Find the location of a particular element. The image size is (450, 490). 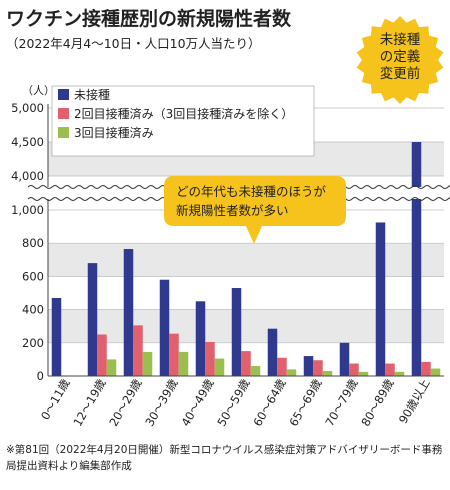

legend-label: 3回目接種済み is located at coordinates (114, 132).